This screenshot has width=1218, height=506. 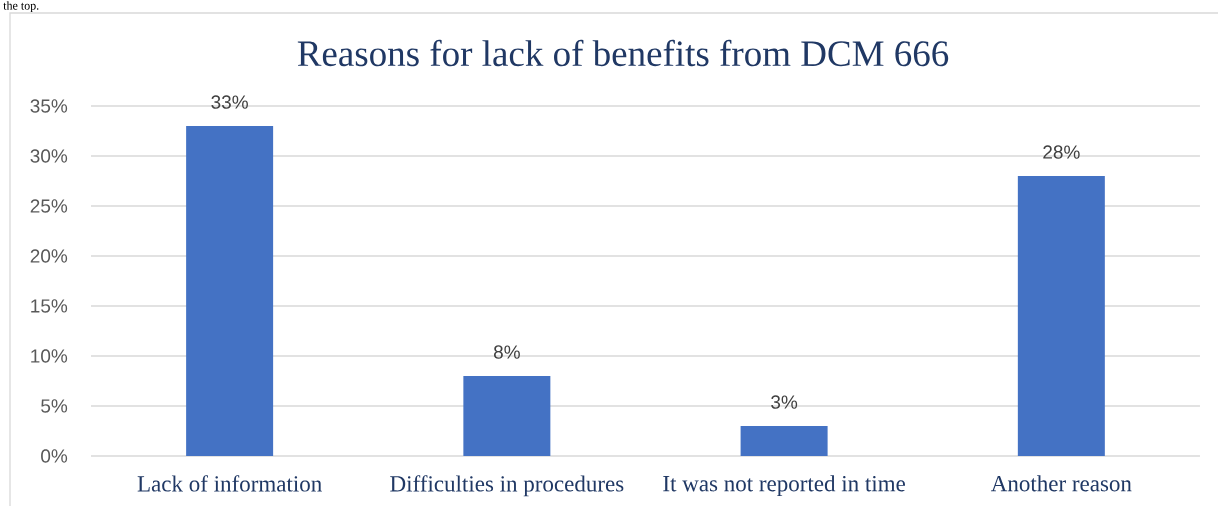 I want to click on chart-title: Reasons for lack of benefits from DCM 666, so click(x=623, y=53).